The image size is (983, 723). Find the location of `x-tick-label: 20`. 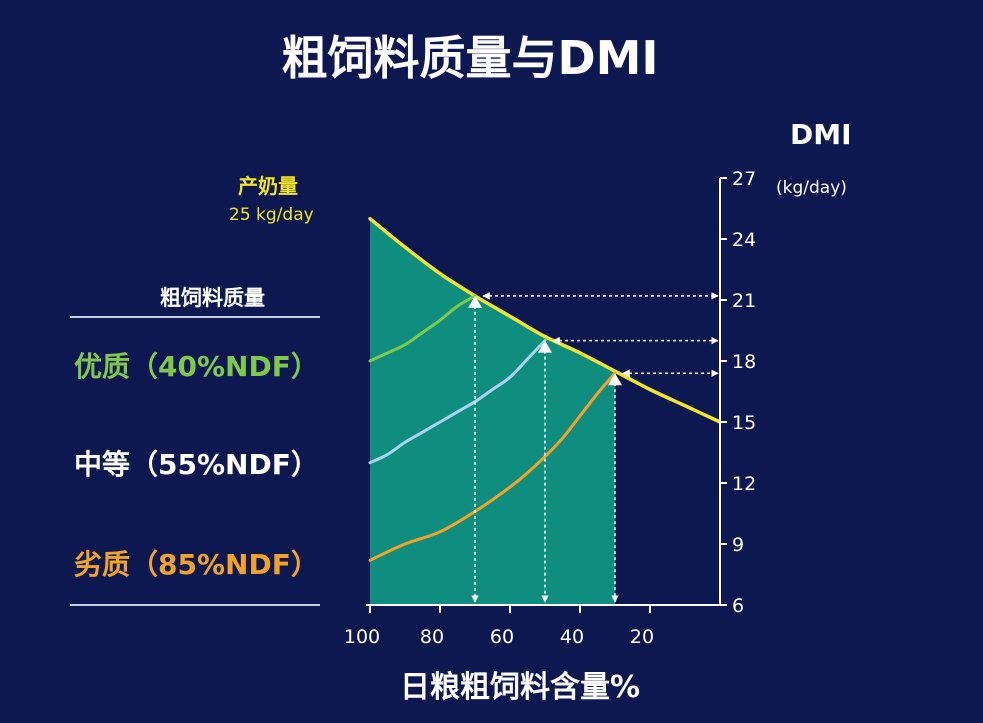

x-tick-label: 20 is located at coordinates (642, 637).